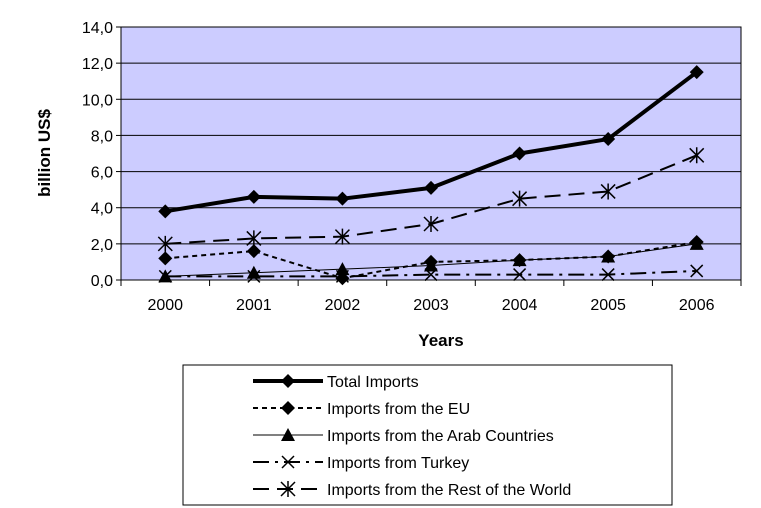 The height and width of the screenshot is (508, 761). I want to click on legend-item: Imports from the Rest of the World, so click(412, 490).